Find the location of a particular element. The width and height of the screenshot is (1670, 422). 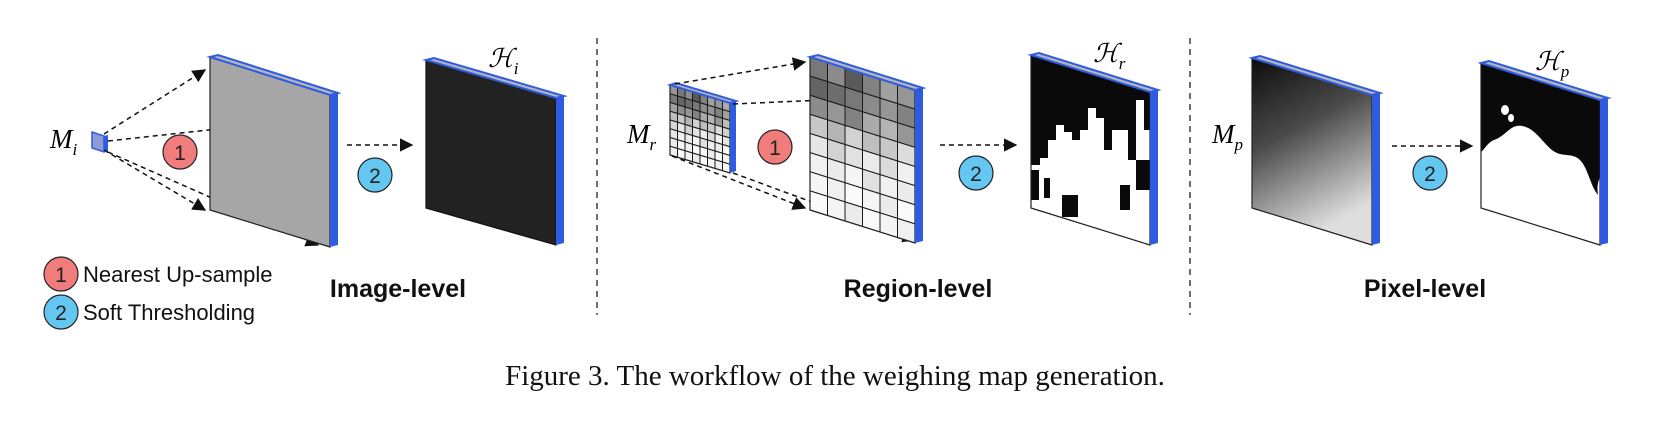

upsampled-map-region is located at coordinates (866, 148).